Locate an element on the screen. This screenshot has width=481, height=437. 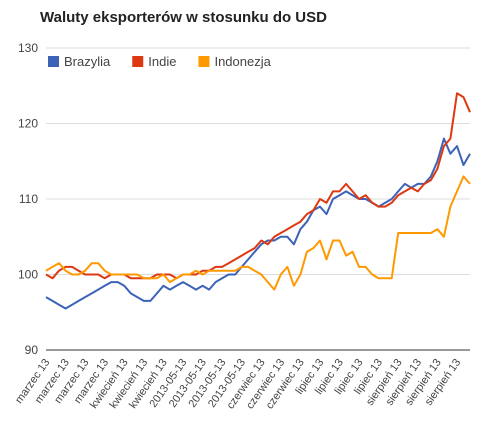
chart-title: Waluty eksporterów w stosunku do USD is located at coordinates (183, 17).